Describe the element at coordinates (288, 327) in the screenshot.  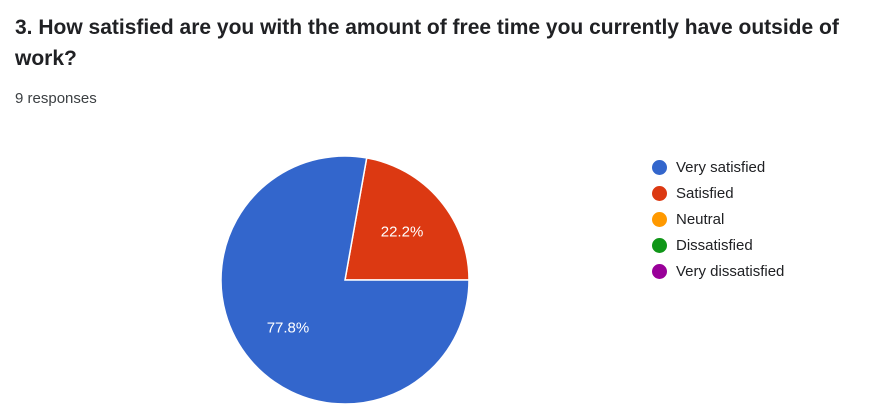
I see `slice-label-very-satisfied: 77.8%` at that location.